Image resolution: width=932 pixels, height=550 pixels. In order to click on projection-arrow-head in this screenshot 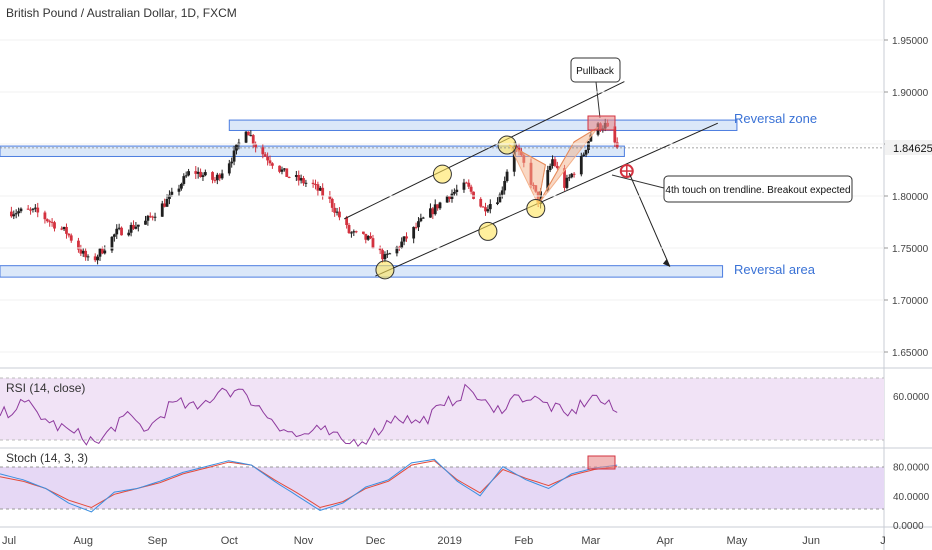, I will do `click(666, 262)`.